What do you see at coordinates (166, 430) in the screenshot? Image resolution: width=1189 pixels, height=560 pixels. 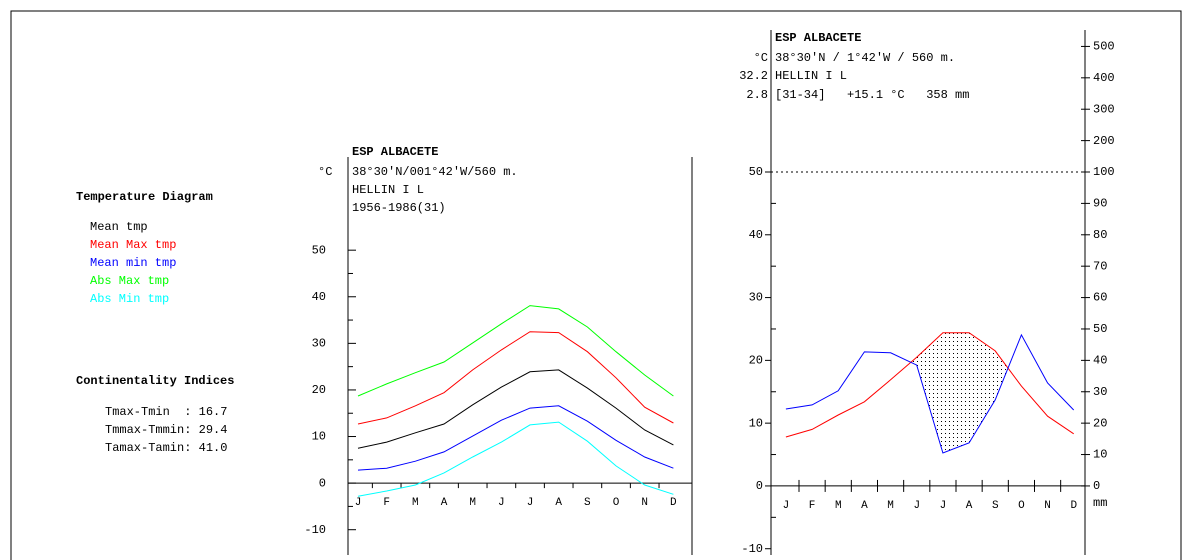 I see `index: Tmmax-Tmmin: 29.4` at bounding box center [166, 430].